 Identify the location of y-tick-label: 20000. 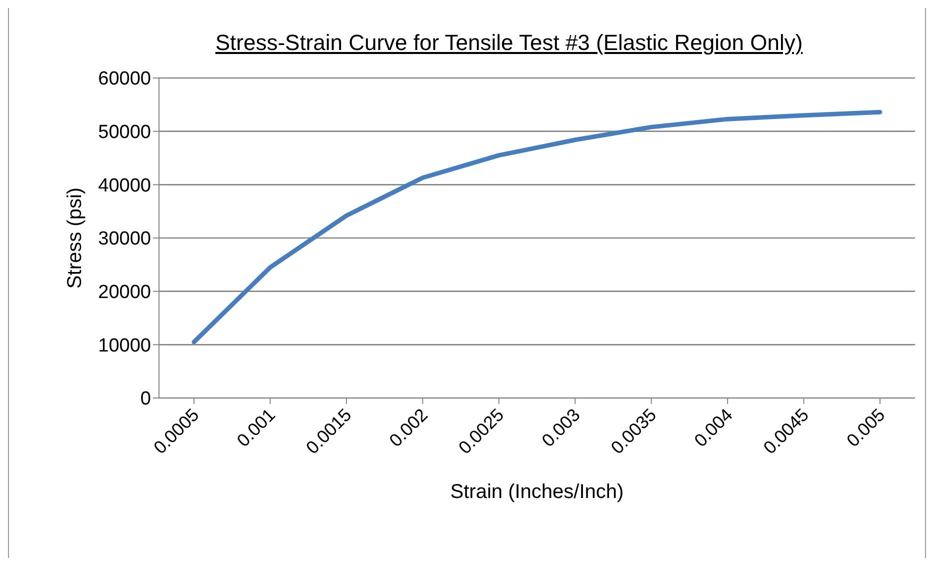
(124, 293).